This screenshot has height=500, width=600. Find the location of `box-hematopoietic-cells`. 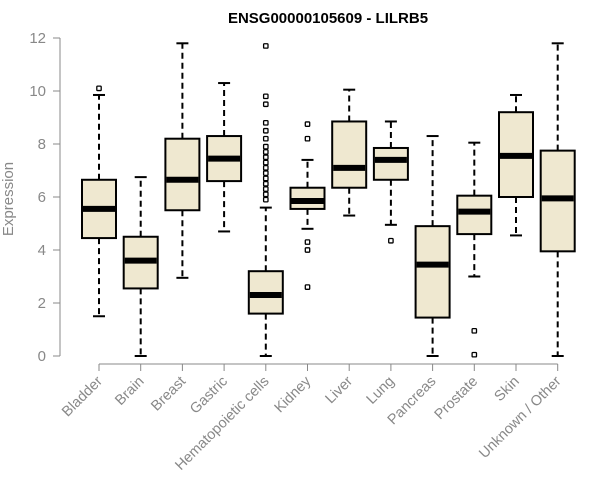

box-hematopoietic-cells is located at coordinates (265, 200).